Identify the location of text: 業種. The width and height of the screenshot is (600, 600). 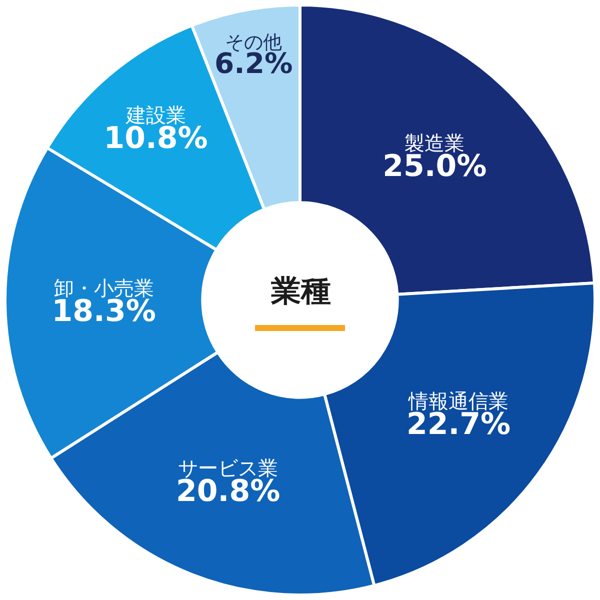
(300, 291).